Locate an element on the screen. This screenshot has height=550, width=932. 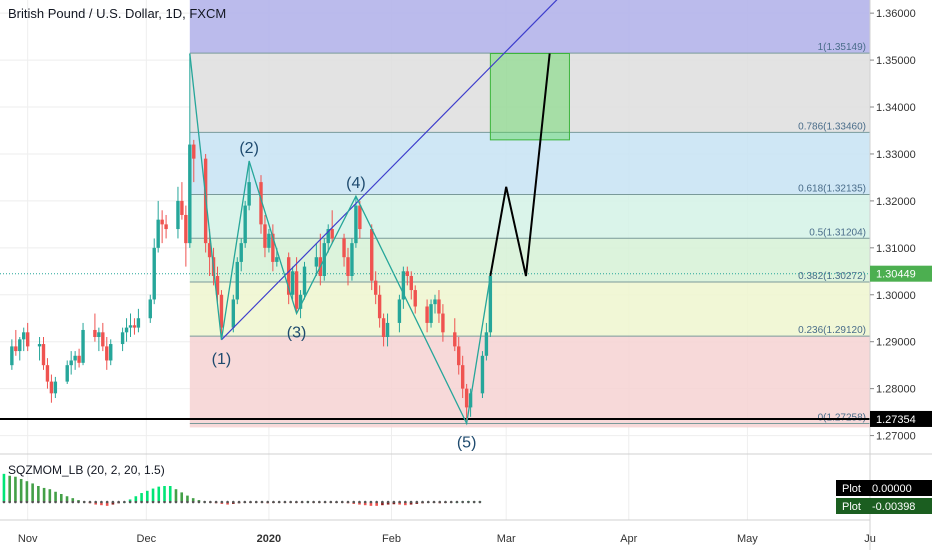
y-tick-label: 1.35000 is located at coordinates (896, 61).